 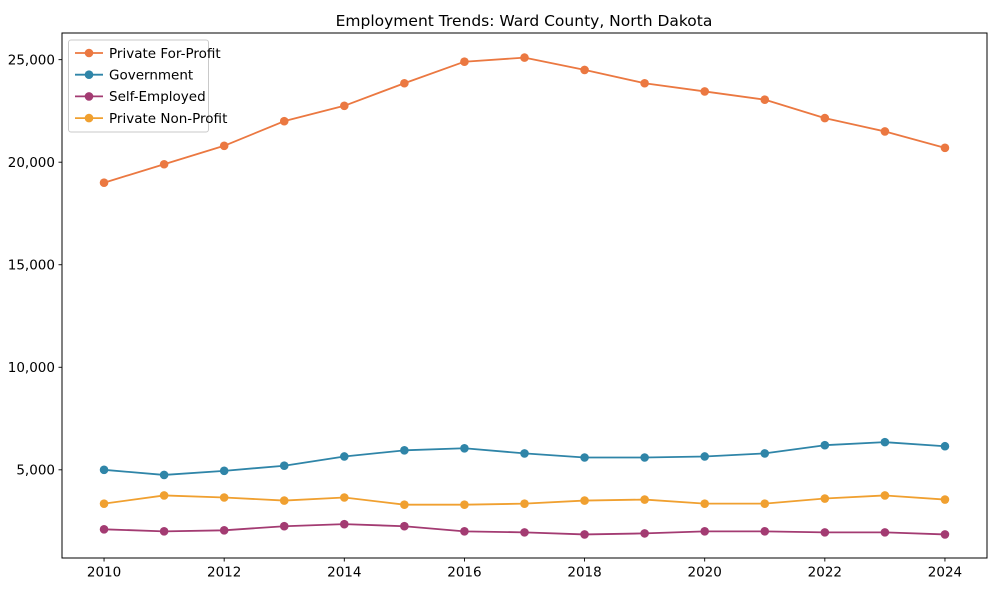 I want to click on series-private-non-profit, so click(x=524, y=500).